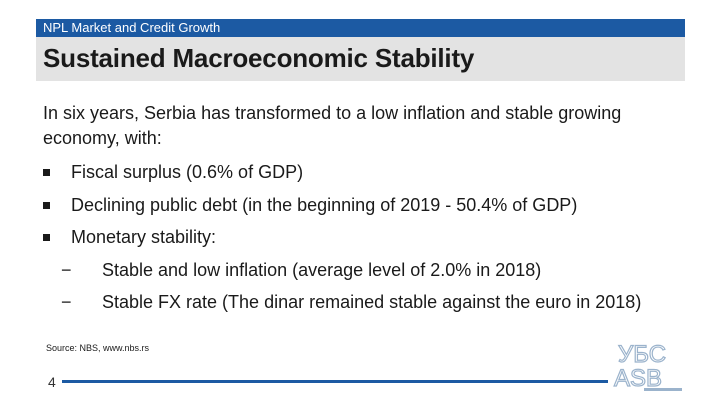  What do you see at coordinates (98, 348) in the screenshot?
I see `source-note: Source: NBS, www.nbs.rs` at bounding box center [98, 348].